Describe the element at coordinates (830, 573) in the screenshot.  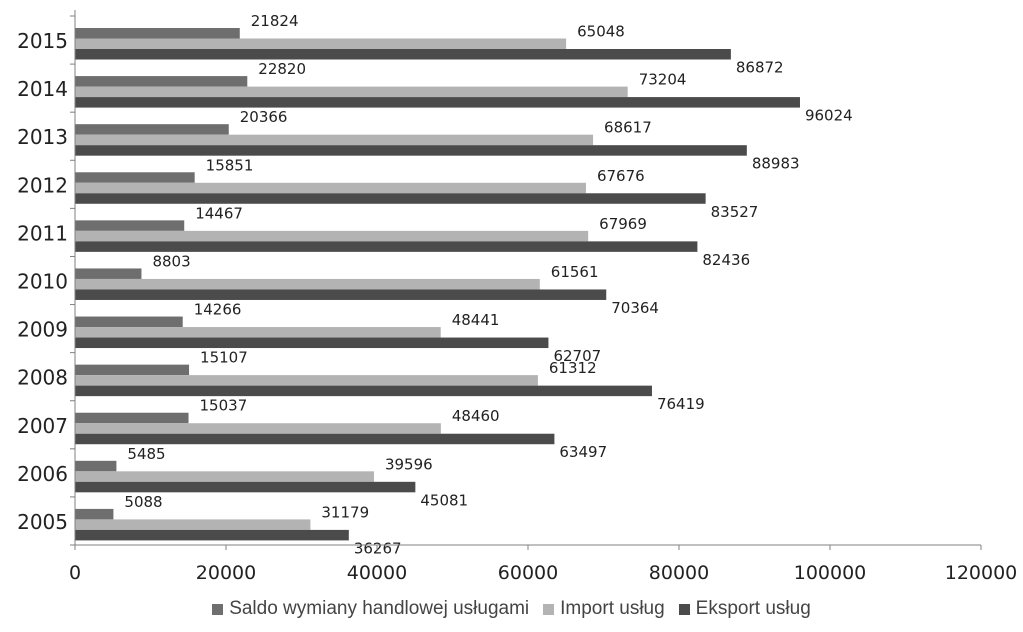
I see `x-tick-label-100000: 100000` at that location.